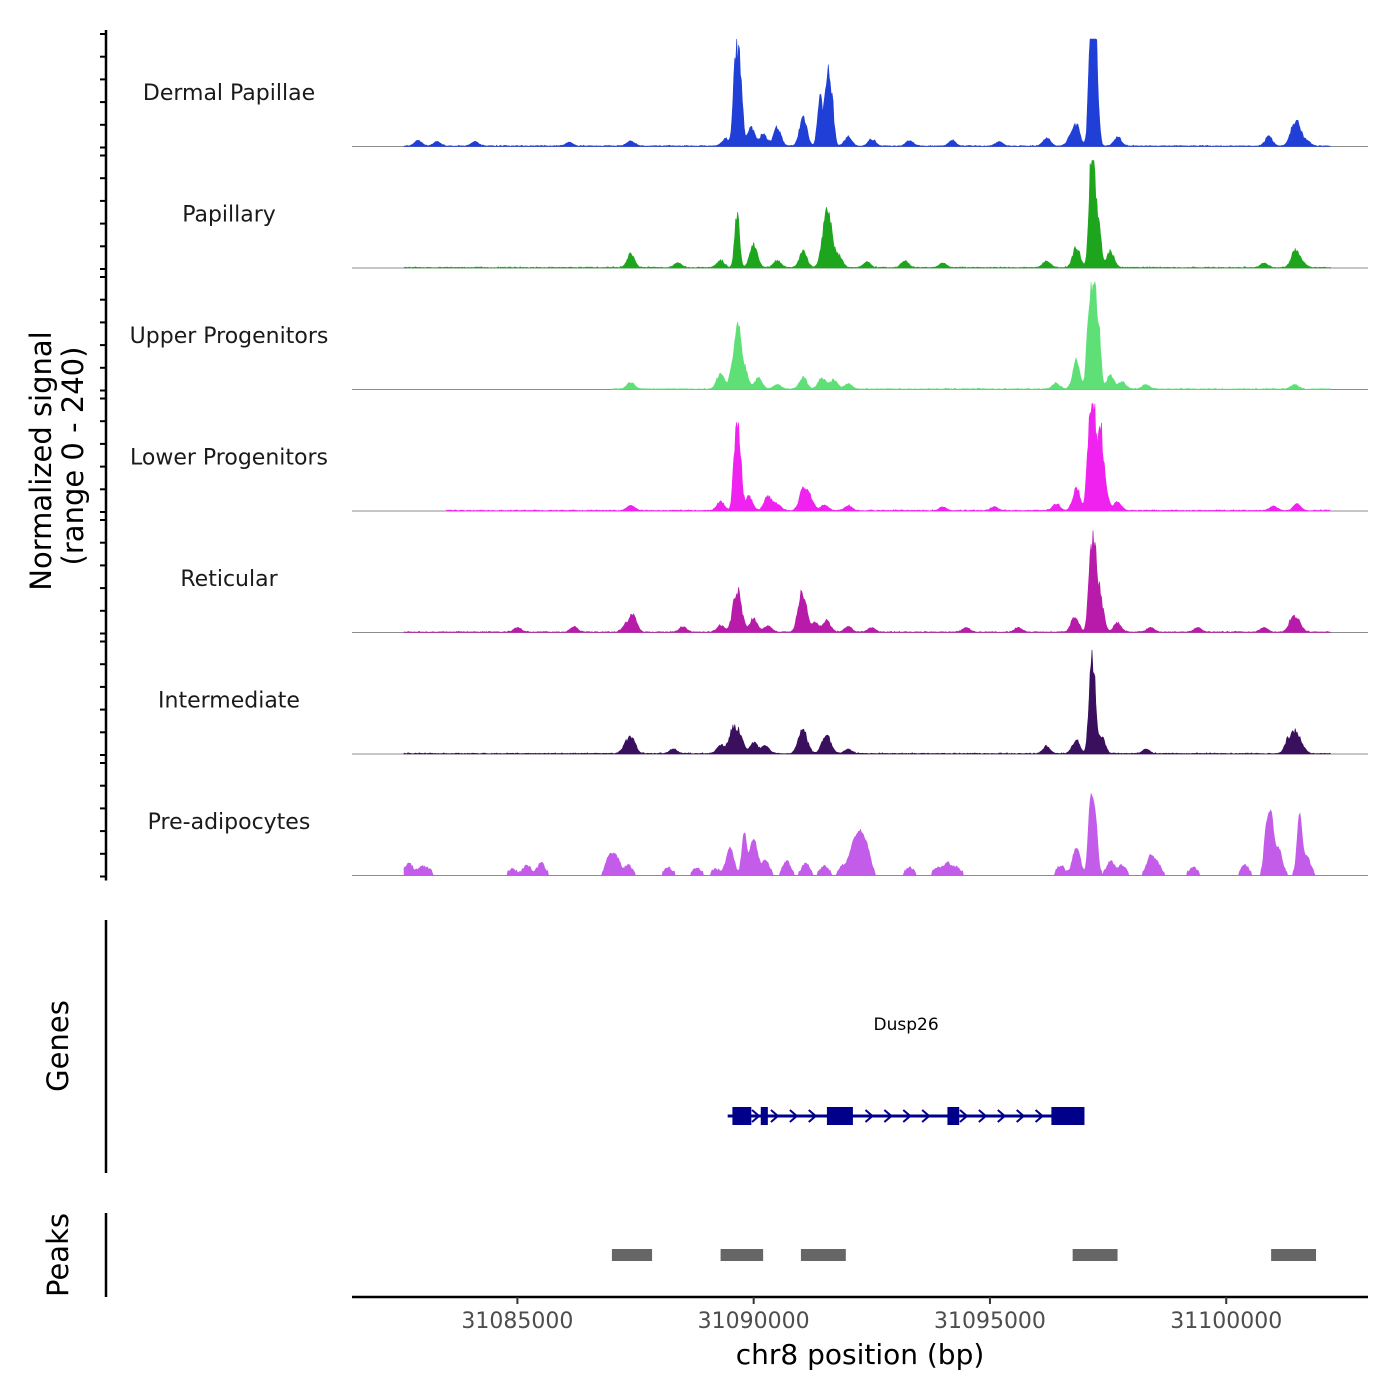 Image resolution: width=1400 pixels, height=1400 pixels. What do you see at coordinates (229, 822) in the screenshot?
I see `track-label: Pre-adipocytes` at bounding box center [229, 822].